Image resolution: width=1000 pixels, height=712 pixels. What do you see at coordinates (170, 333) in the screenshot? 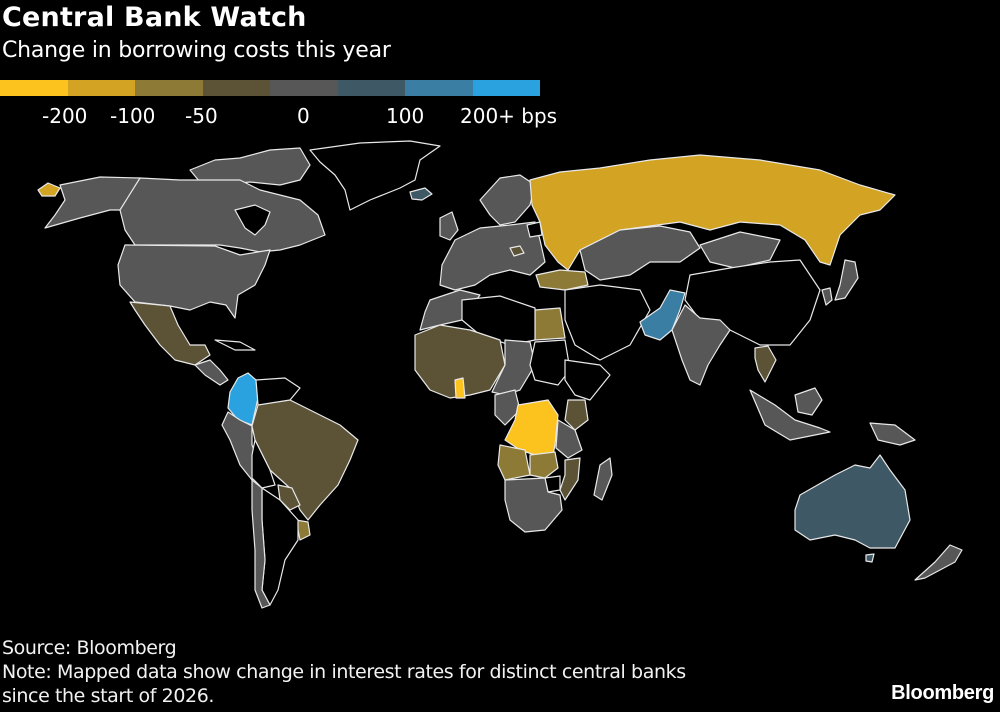
I see `region-mexico` at bounding box center [170, 333].